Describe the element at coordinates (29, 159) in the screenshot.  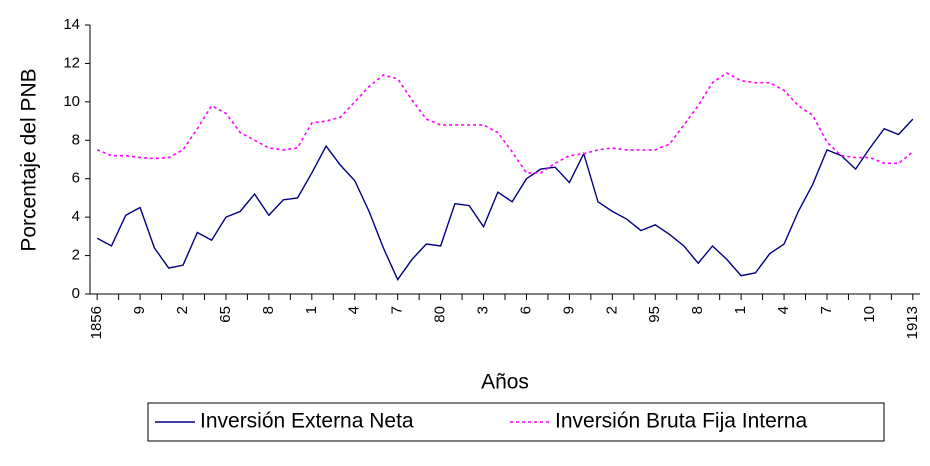
I see `y-axis-title: Porcentaje del PNB` at that location.